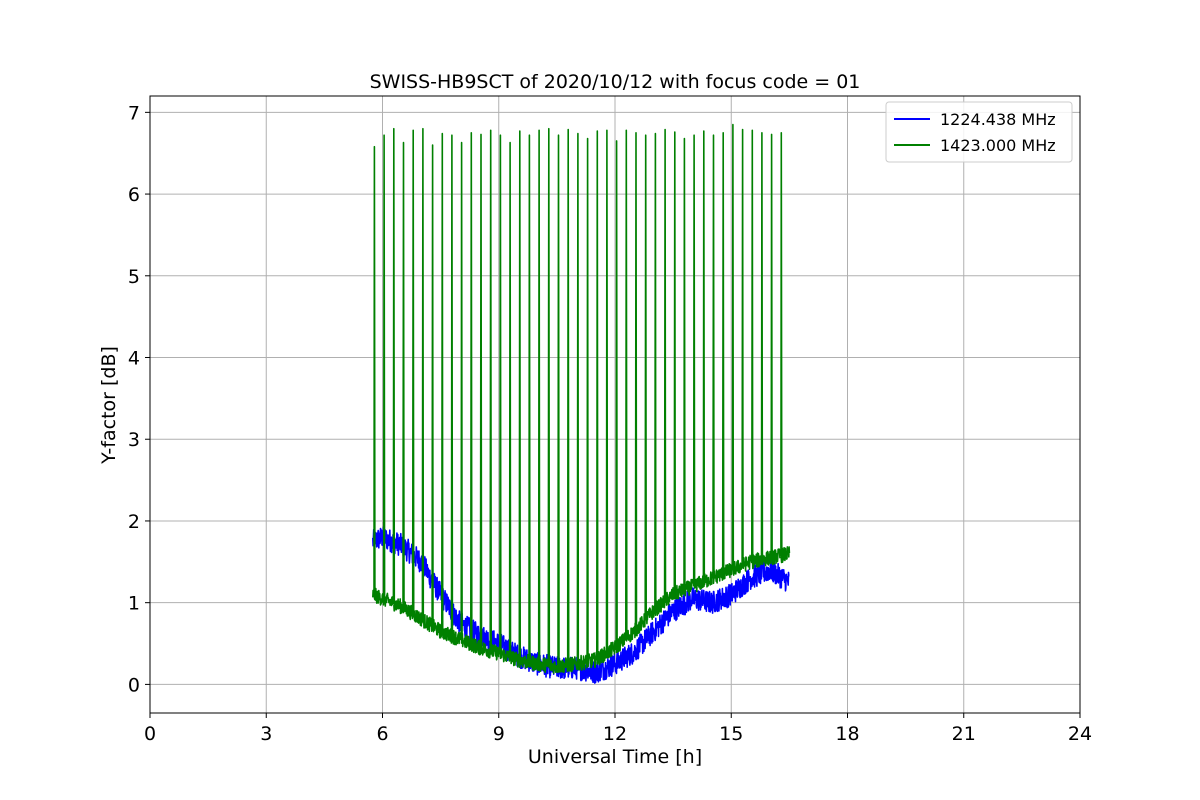  I want to click on x-axis-label: Universal Time [h], so click(615, 757).